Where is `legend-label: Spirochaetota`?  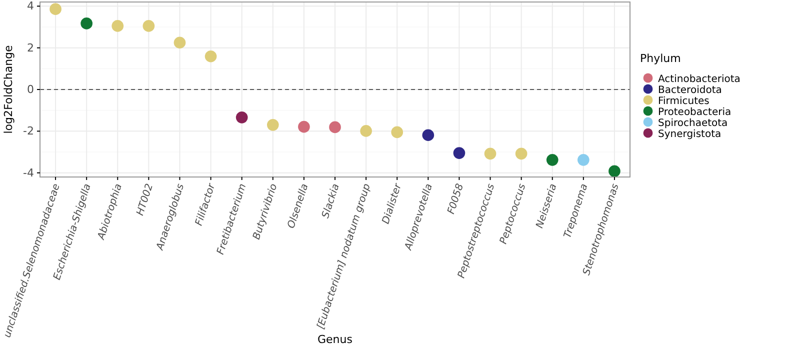 legend-label: Spirochaetota is located at coordinates (693, 123).